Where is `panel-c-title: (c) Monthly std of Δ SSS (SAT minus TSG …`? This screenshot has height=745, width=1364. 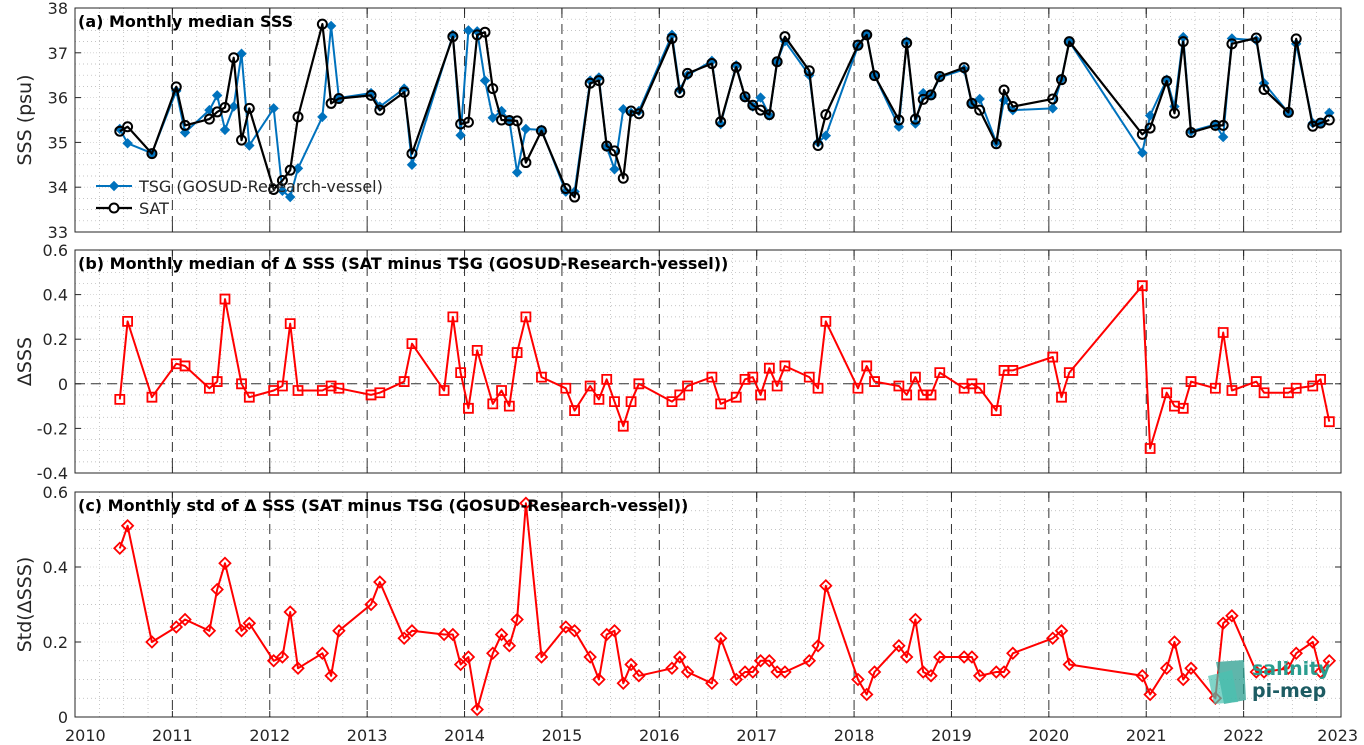
panel-c-title: (c) Monthly std of Δ SSS (SAT minus TSG … is located at coordinates (383, 505).